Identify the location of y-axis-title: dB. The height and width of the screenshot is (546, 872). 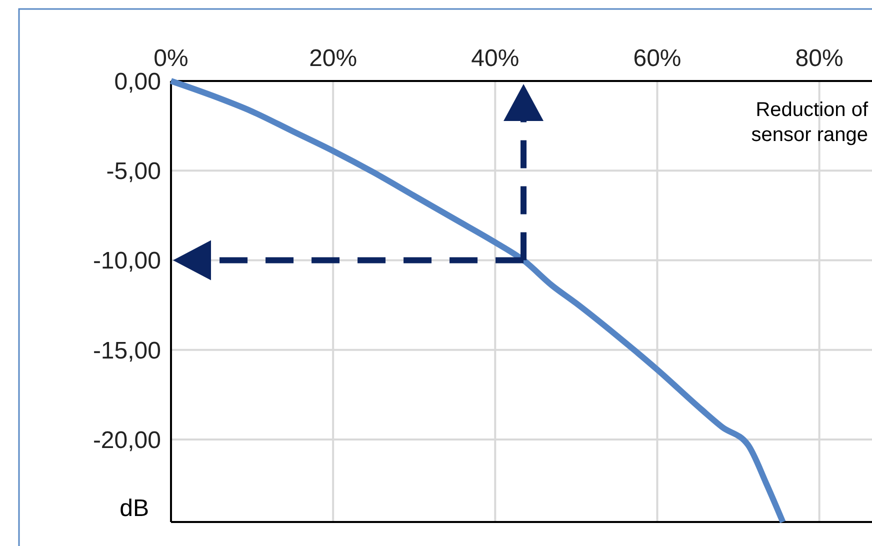
(134, 508).